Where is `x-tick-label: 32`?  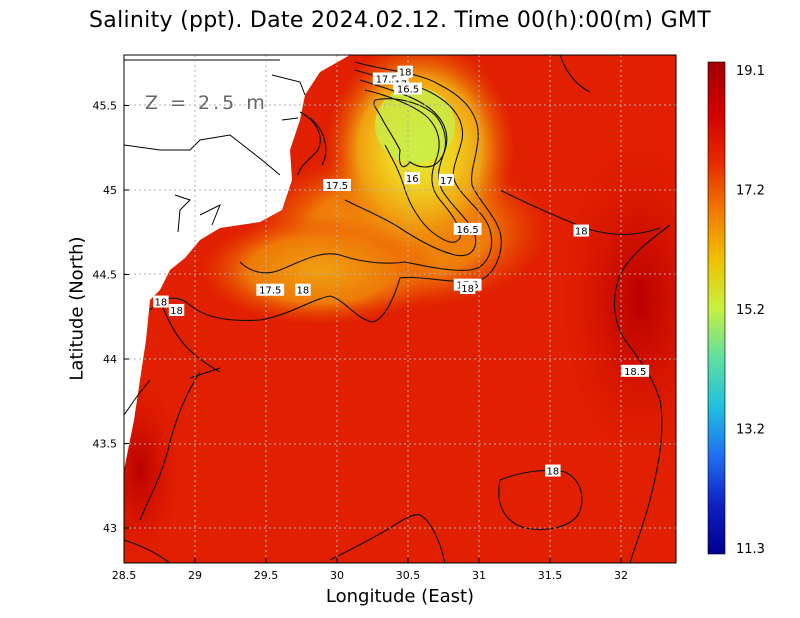
x-tick-label: 32 is located at coordinates (621, 575).